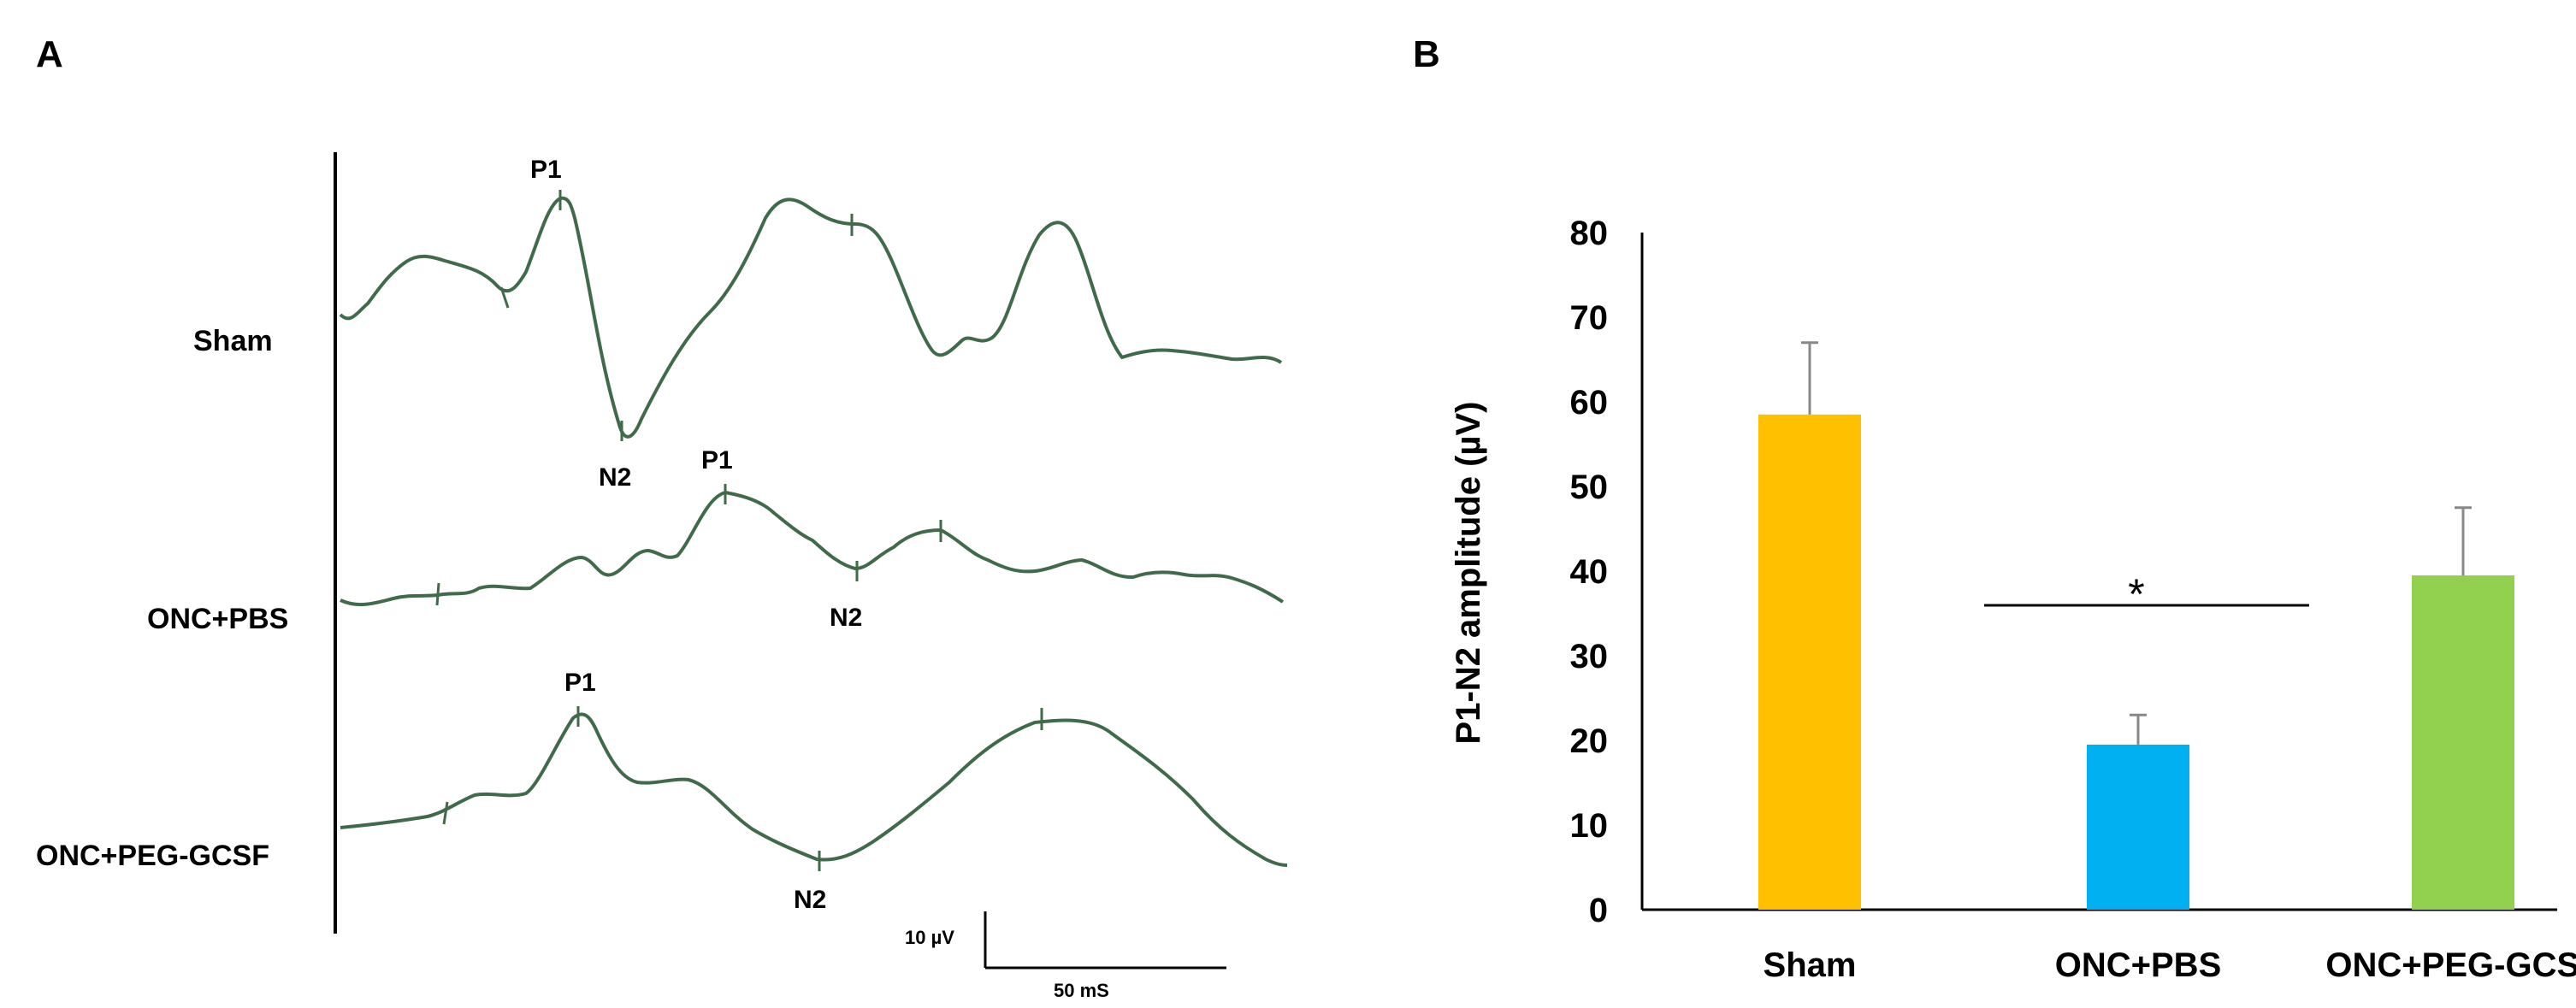  What do you see at coordinates (929, 938) in the screenshot?
I see `scale-bar-amplitude-label: 10 µV` at bounding box center [929, 938].